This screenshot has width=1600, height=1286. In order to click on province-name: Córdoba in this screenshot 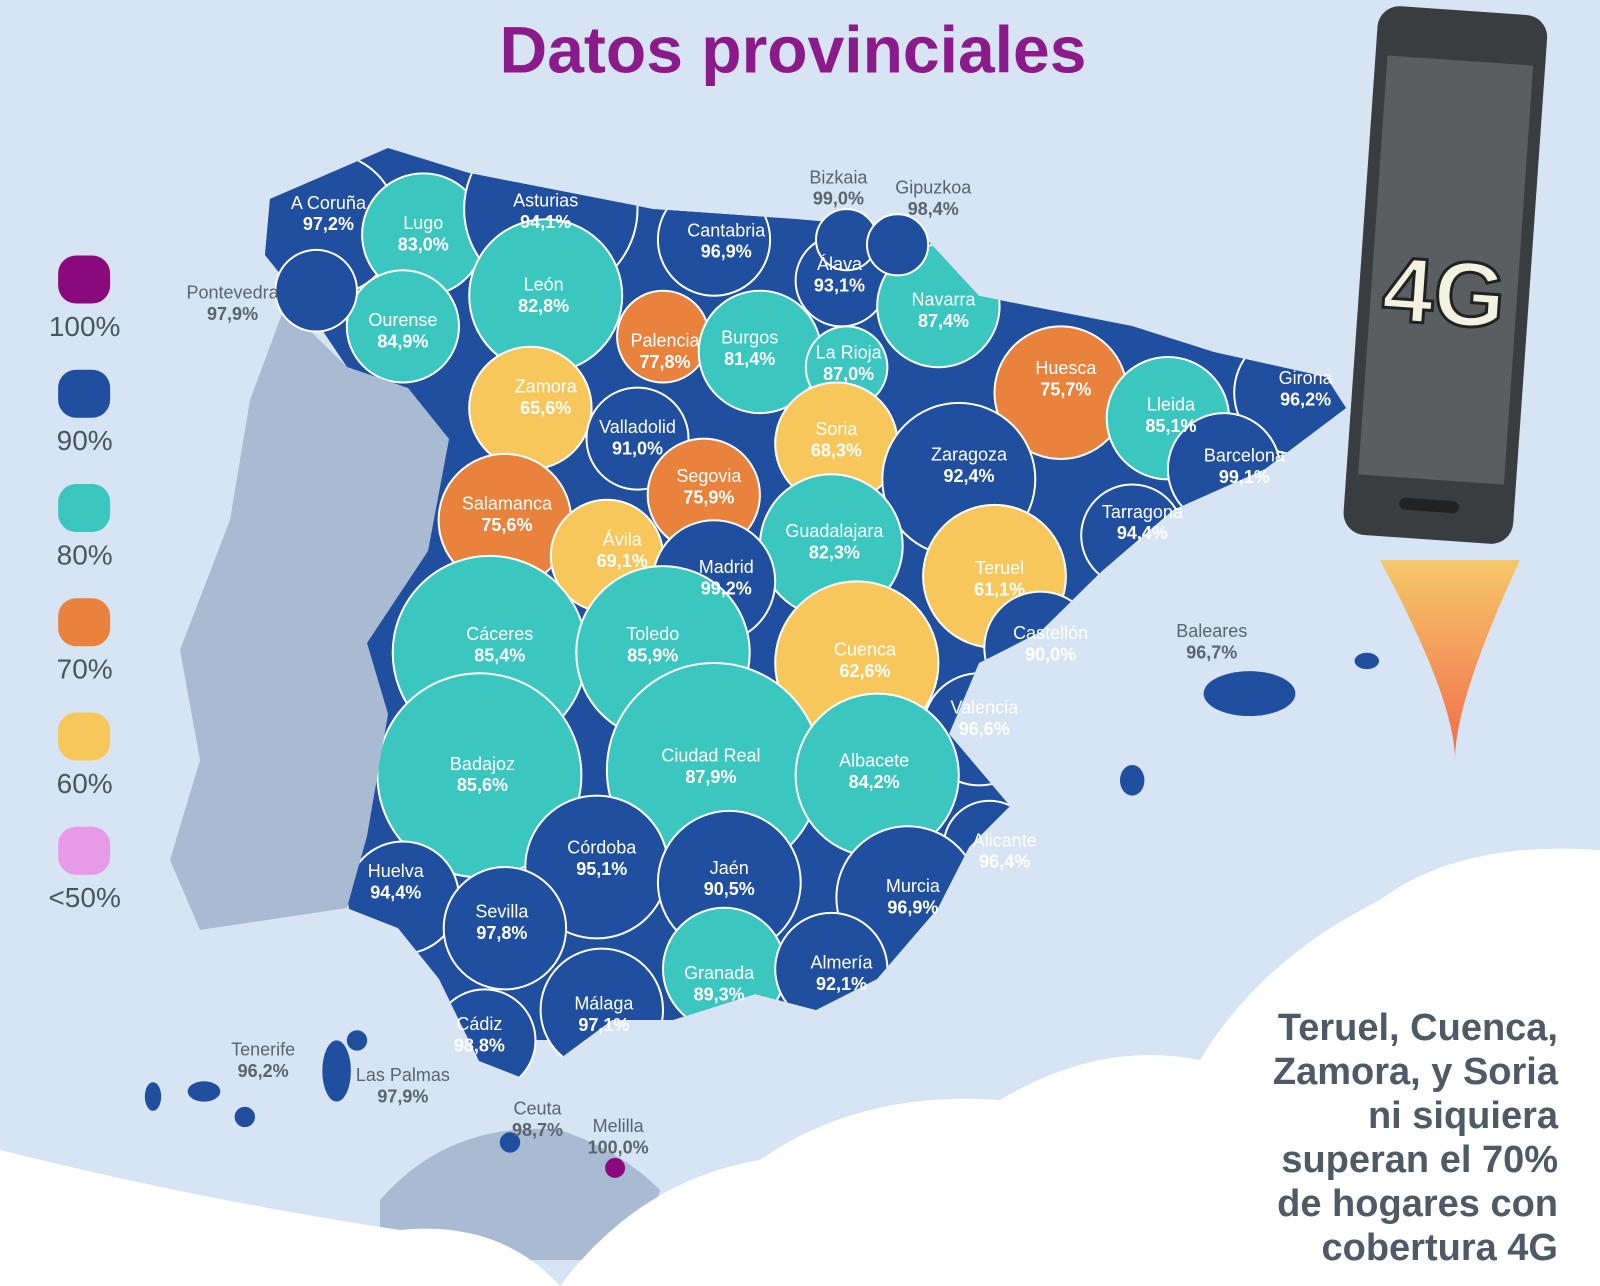, I will do `click(602, 847)`.